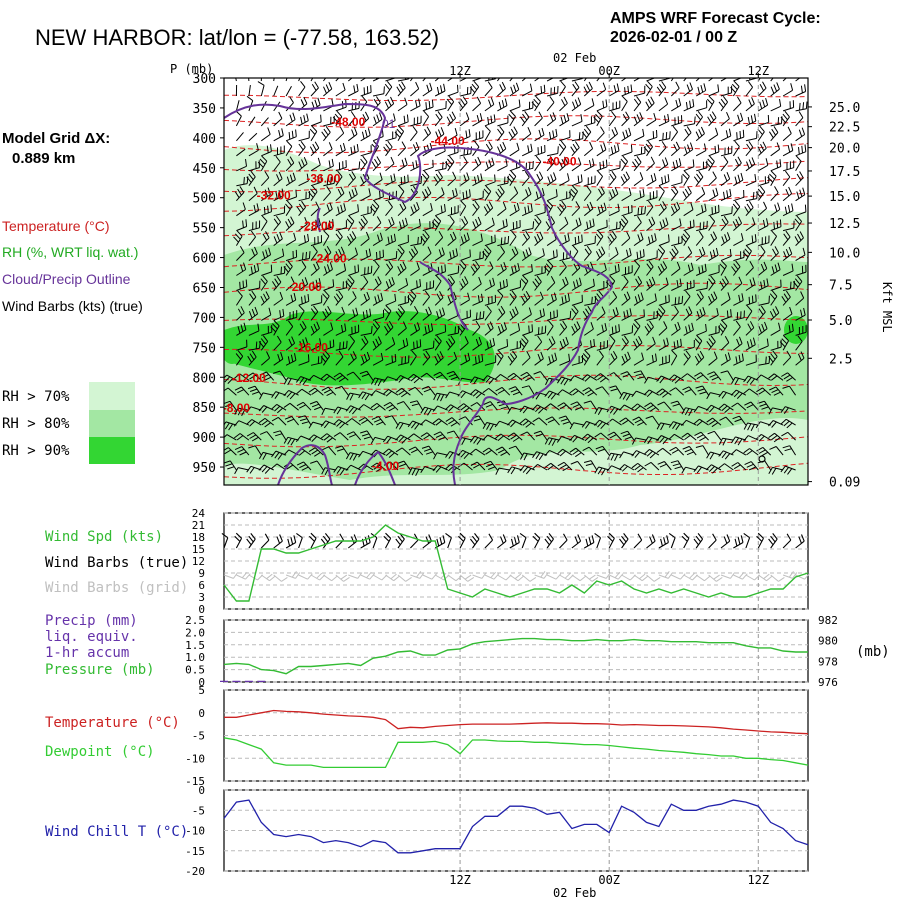  I want to click on pressure-tick-label: 976, so click(828, 682).